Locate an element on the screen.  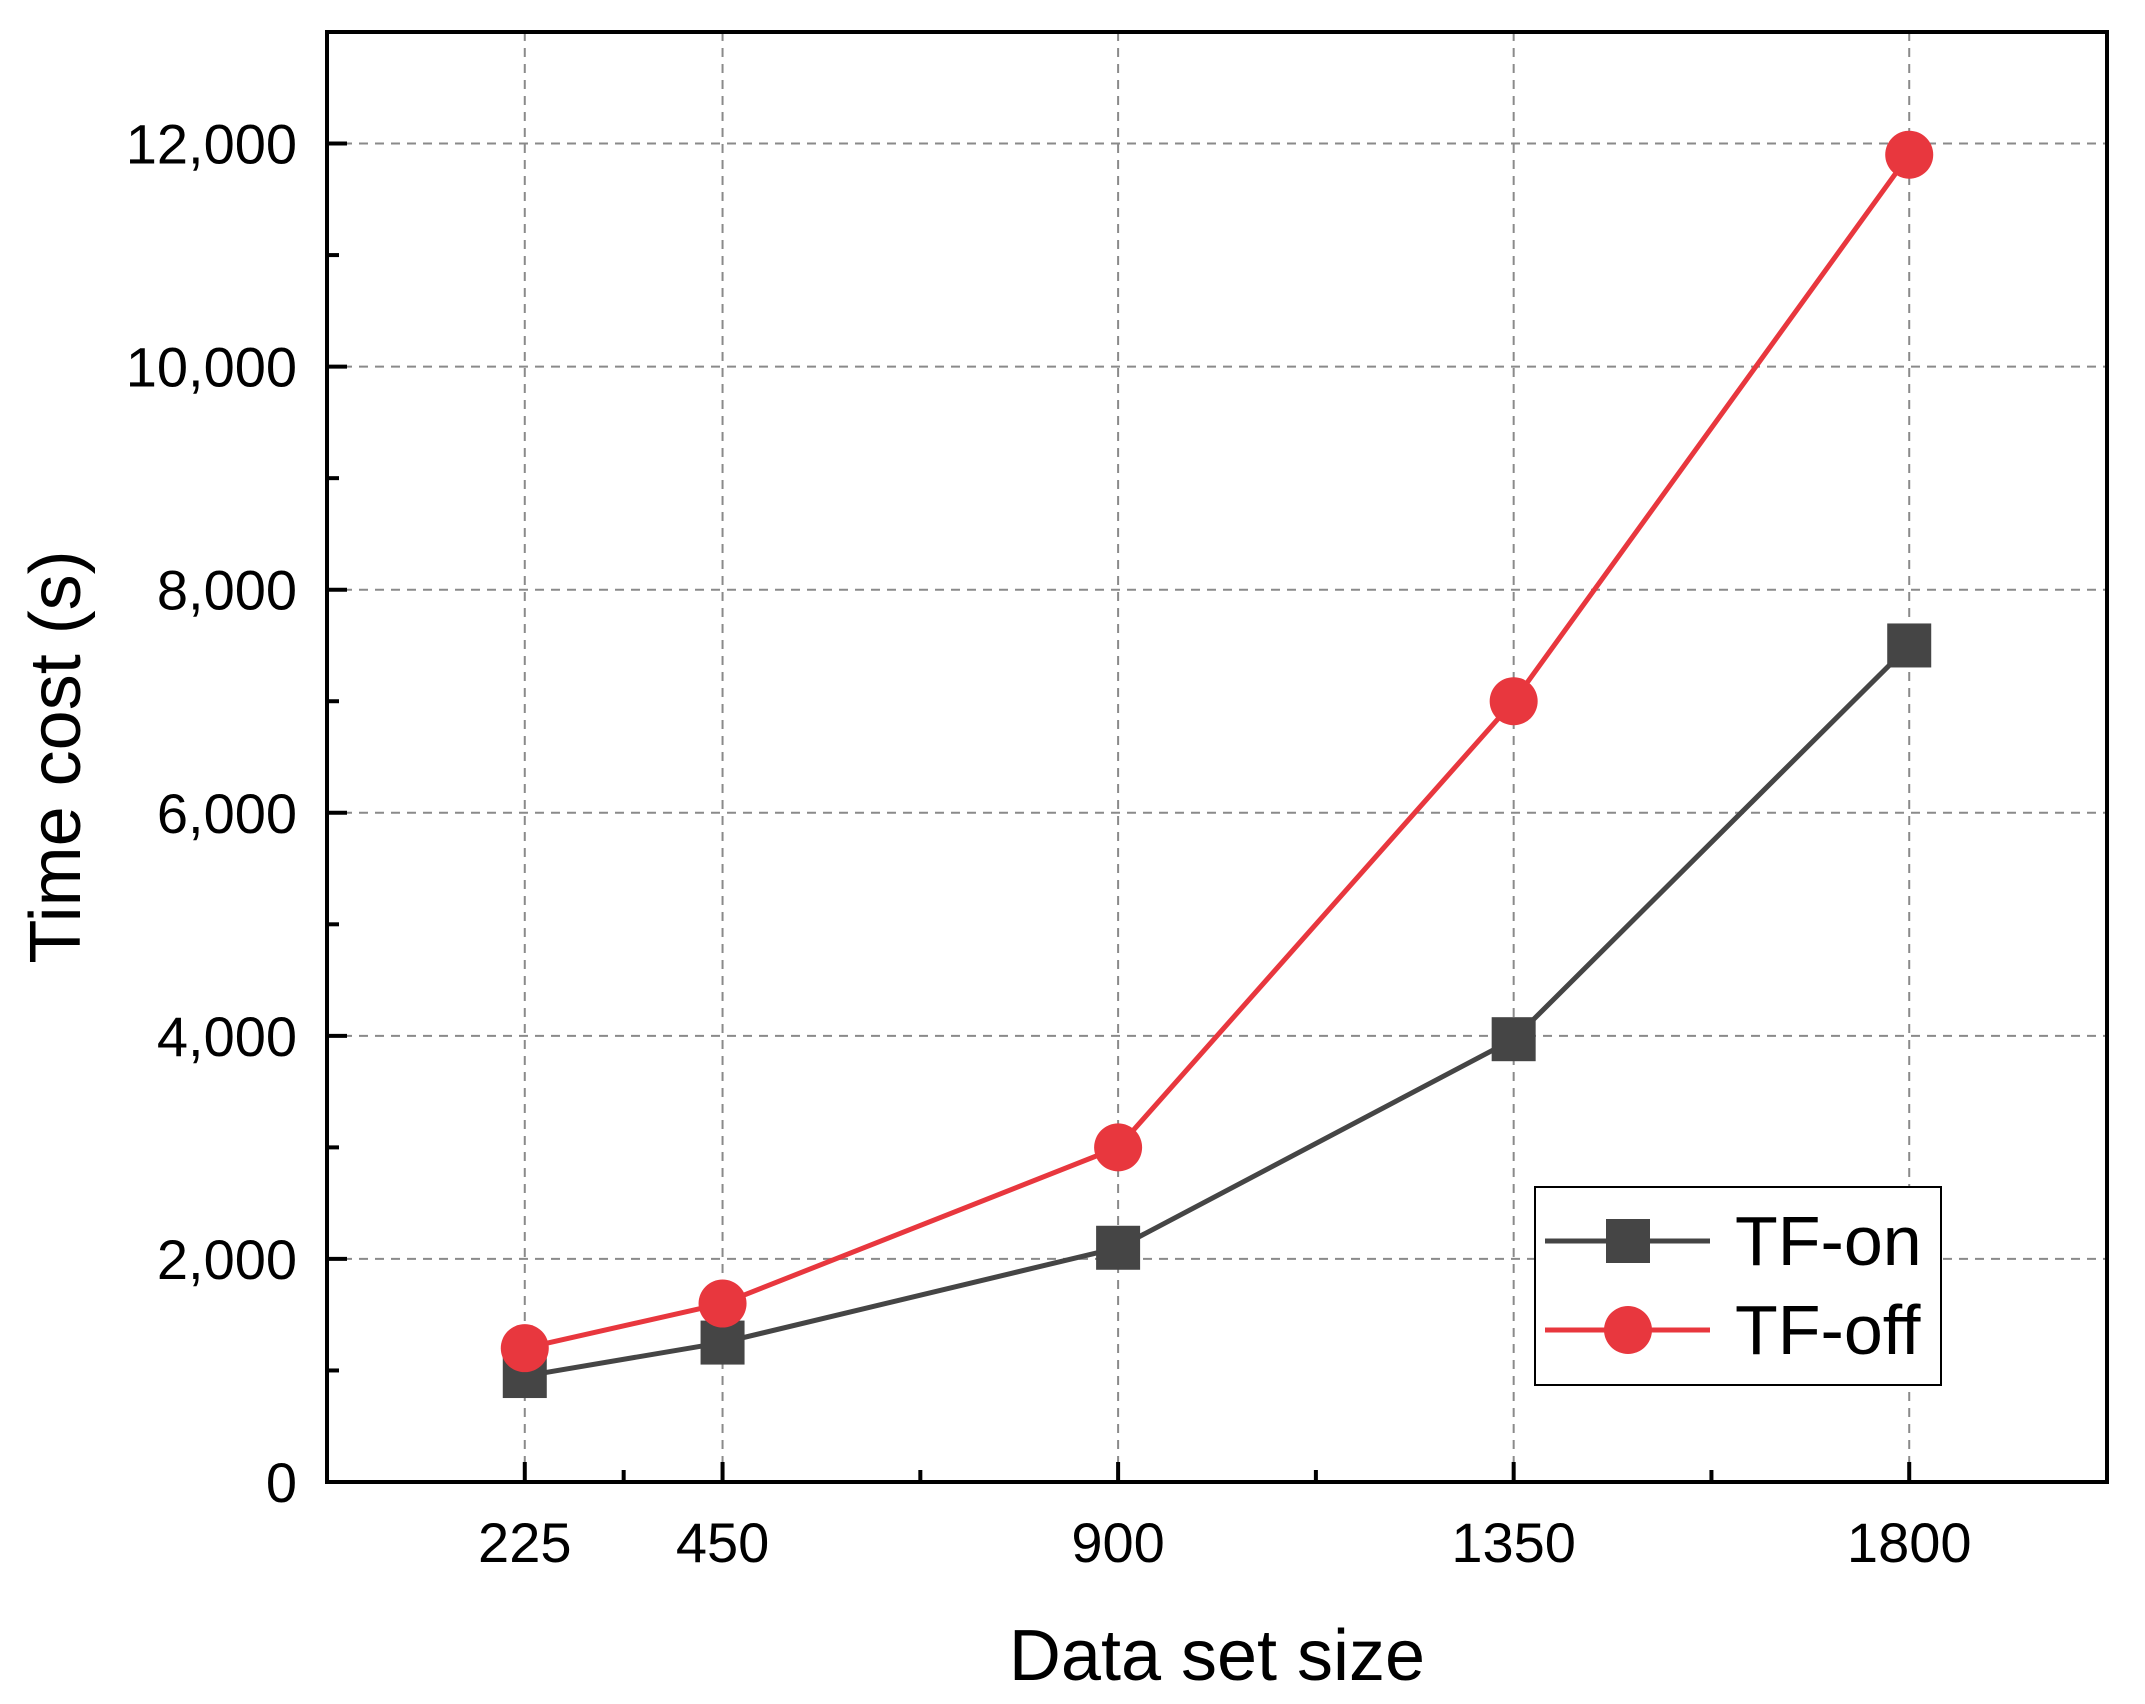
x-tick-label: 225 is located at coordinates (524, 1542).